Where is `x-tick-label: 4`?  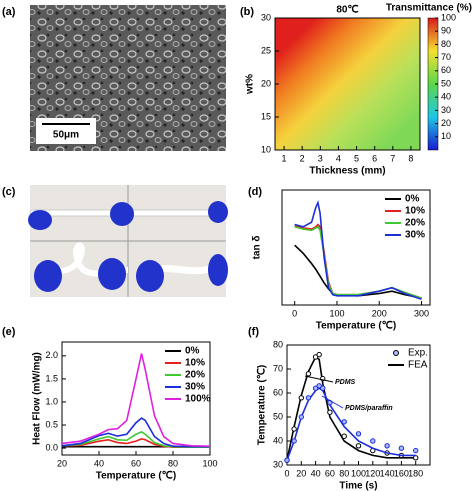 x-tick-label: 4 is located at coordinates (338, 158).